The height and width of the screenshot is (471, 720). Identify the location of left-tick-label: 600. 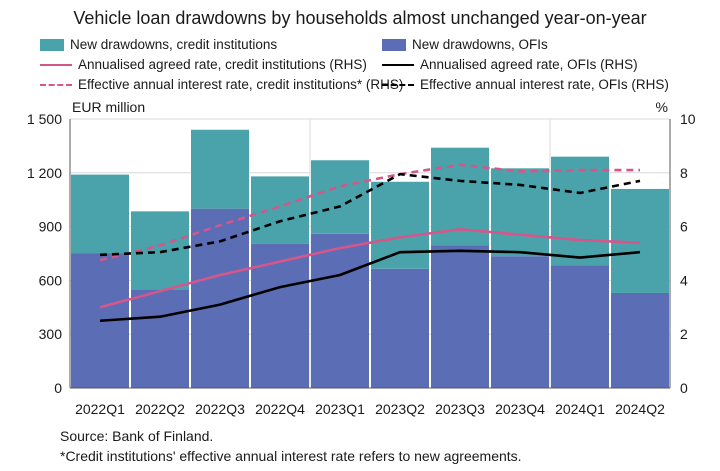
(51, 280).